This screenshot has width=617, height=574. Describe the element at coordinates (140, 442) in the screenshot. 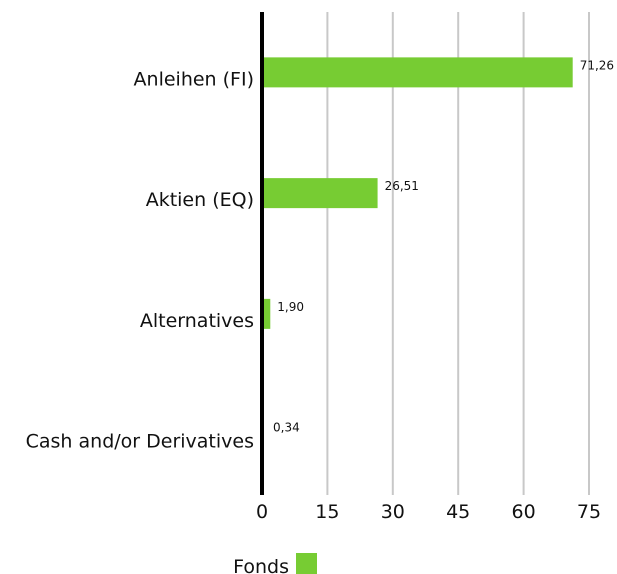

I see `category-label-3: Cash and/or Derivatives` at that location.